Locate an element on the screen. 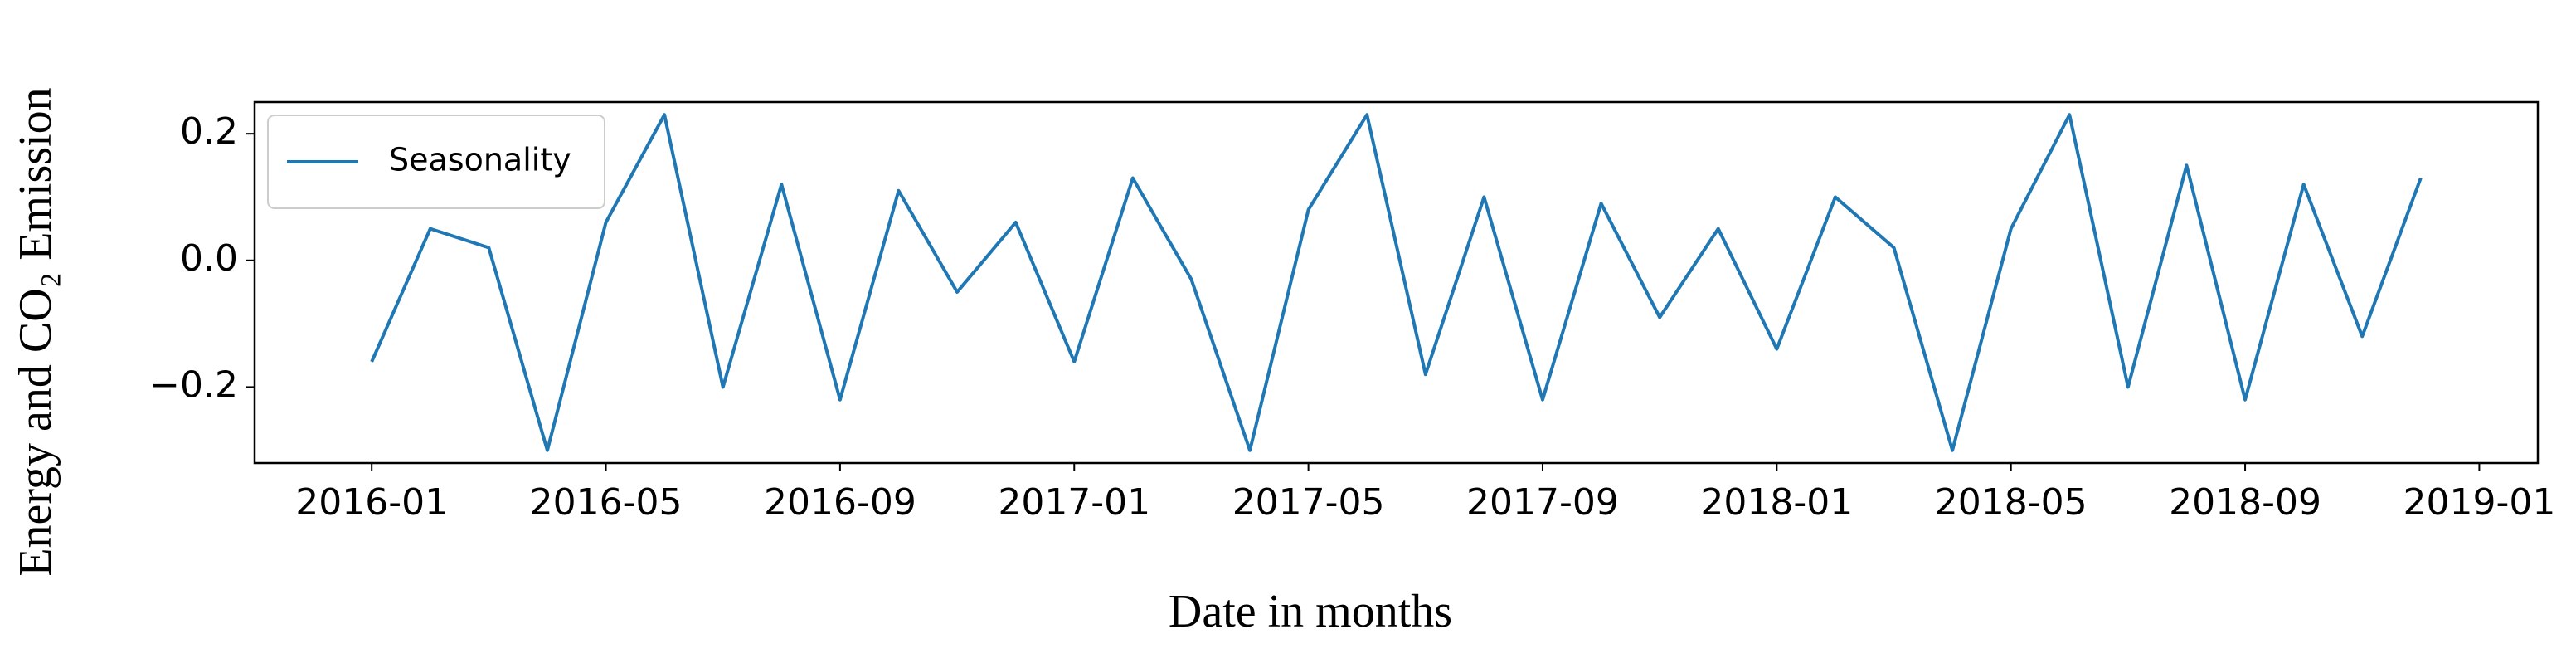  x-tick-label: 2017-01 is located at coordinates (1074, 502).